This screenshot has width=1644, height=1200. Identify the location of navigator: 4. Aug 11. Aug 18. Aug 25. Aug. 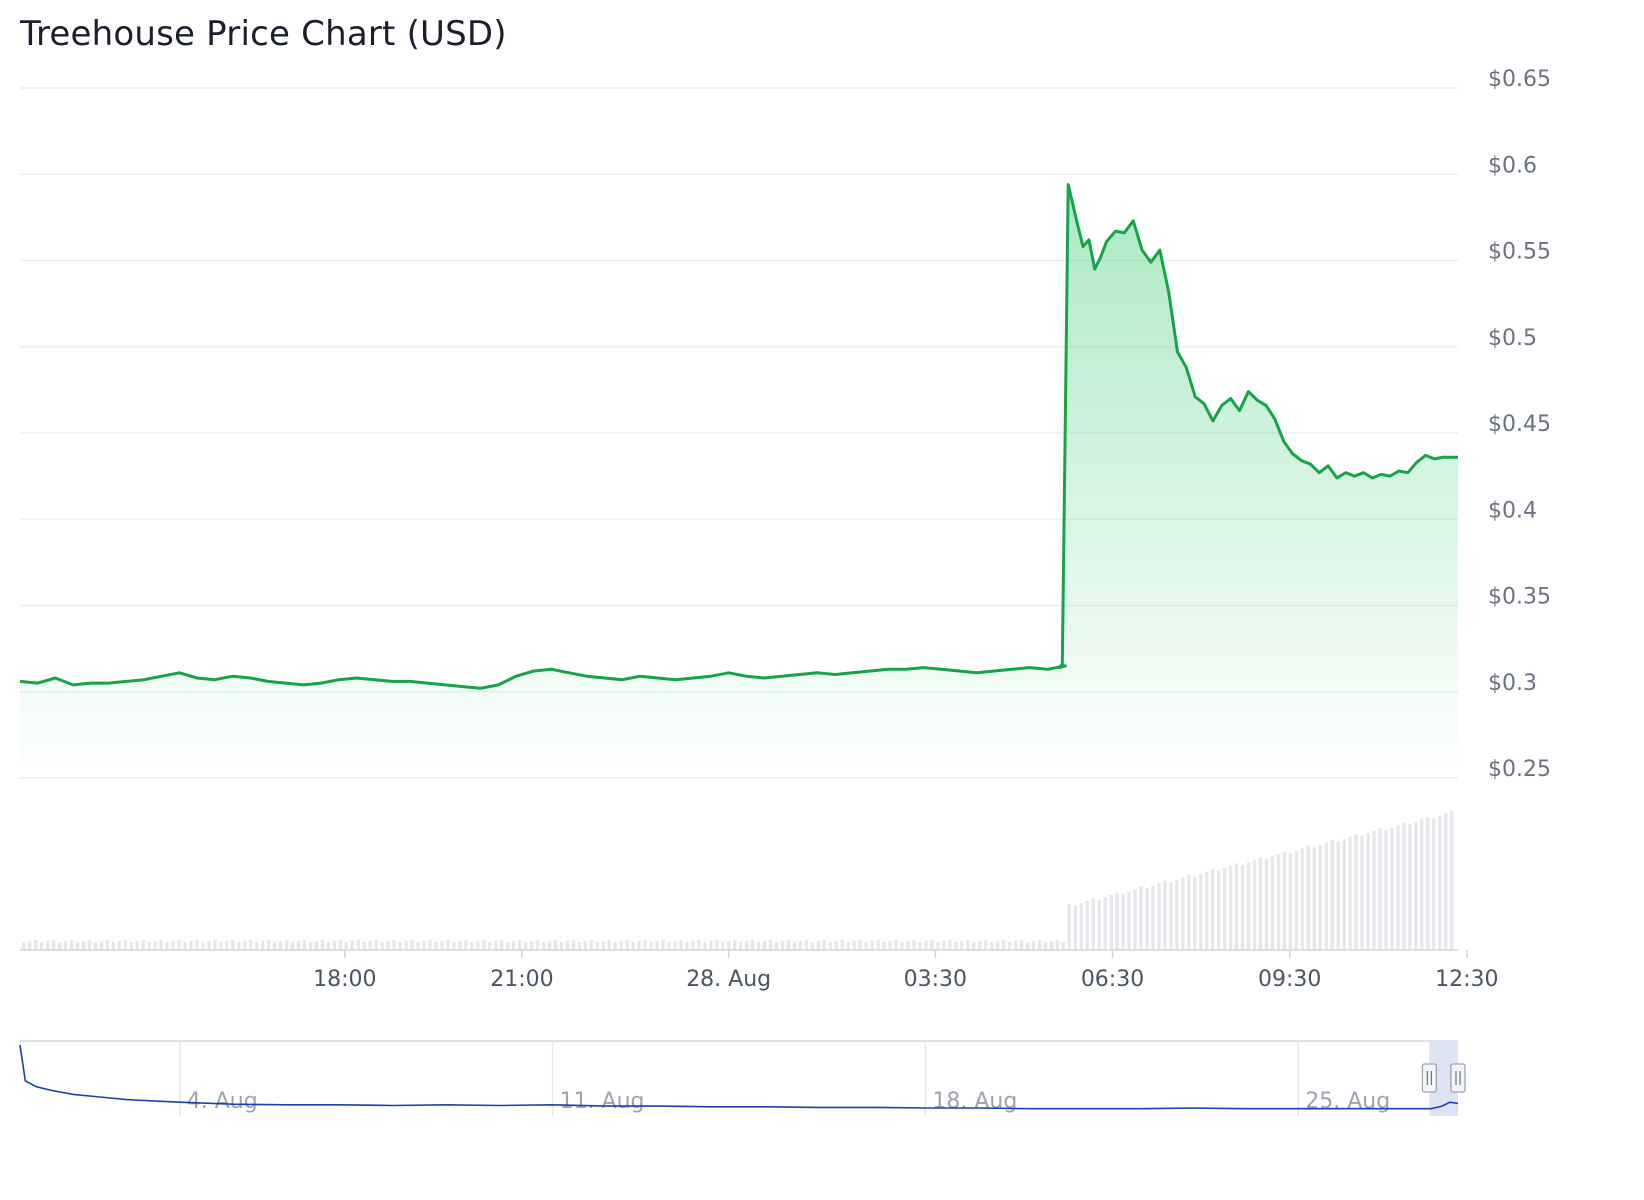
(742, 1078).